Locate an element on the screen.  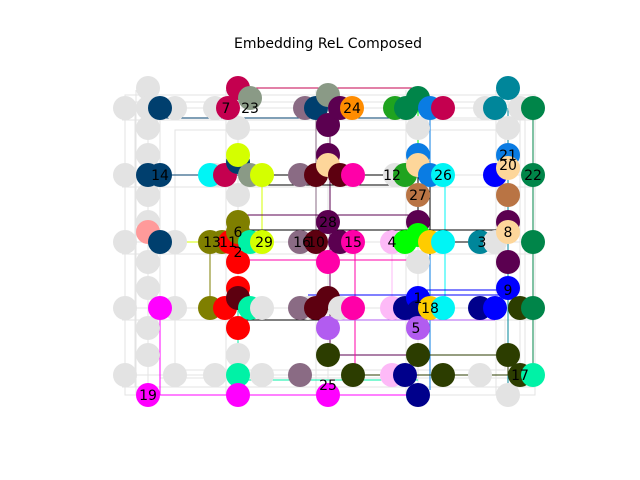
node-label: 15 is located at coordinates (353, 243).